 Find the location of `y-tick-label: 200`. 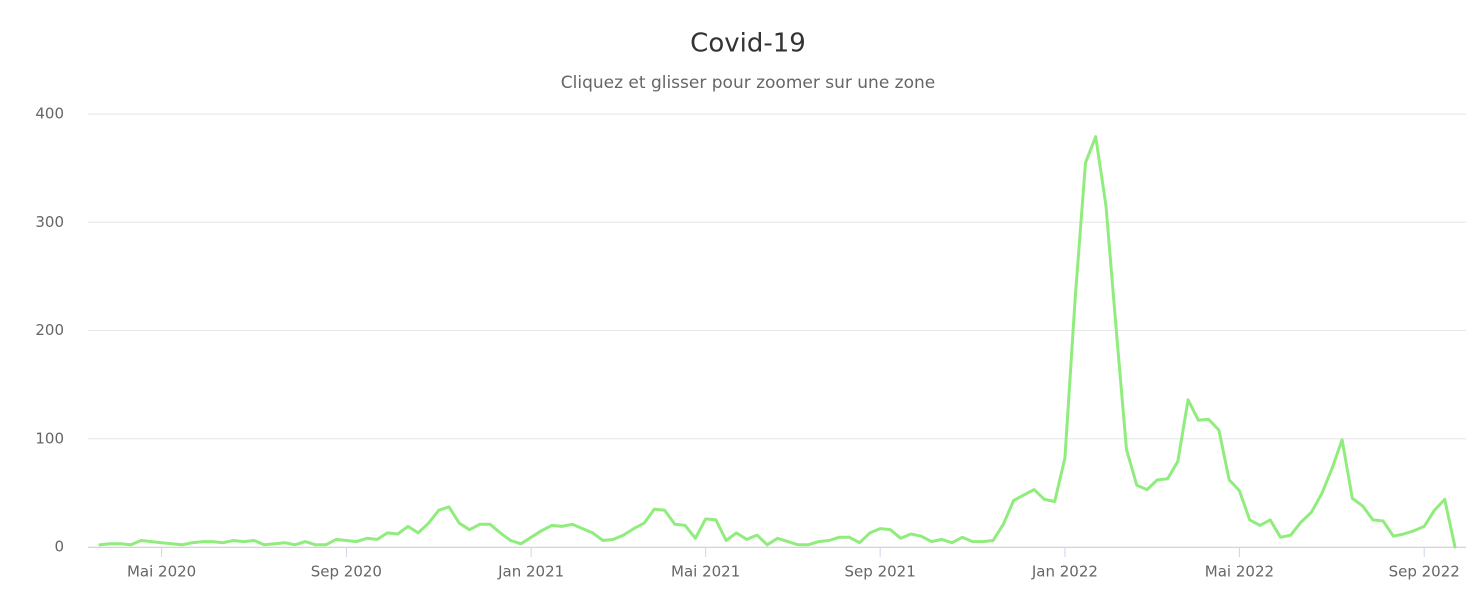

y-tick-label: 200 is located at coordinates (49, 330).